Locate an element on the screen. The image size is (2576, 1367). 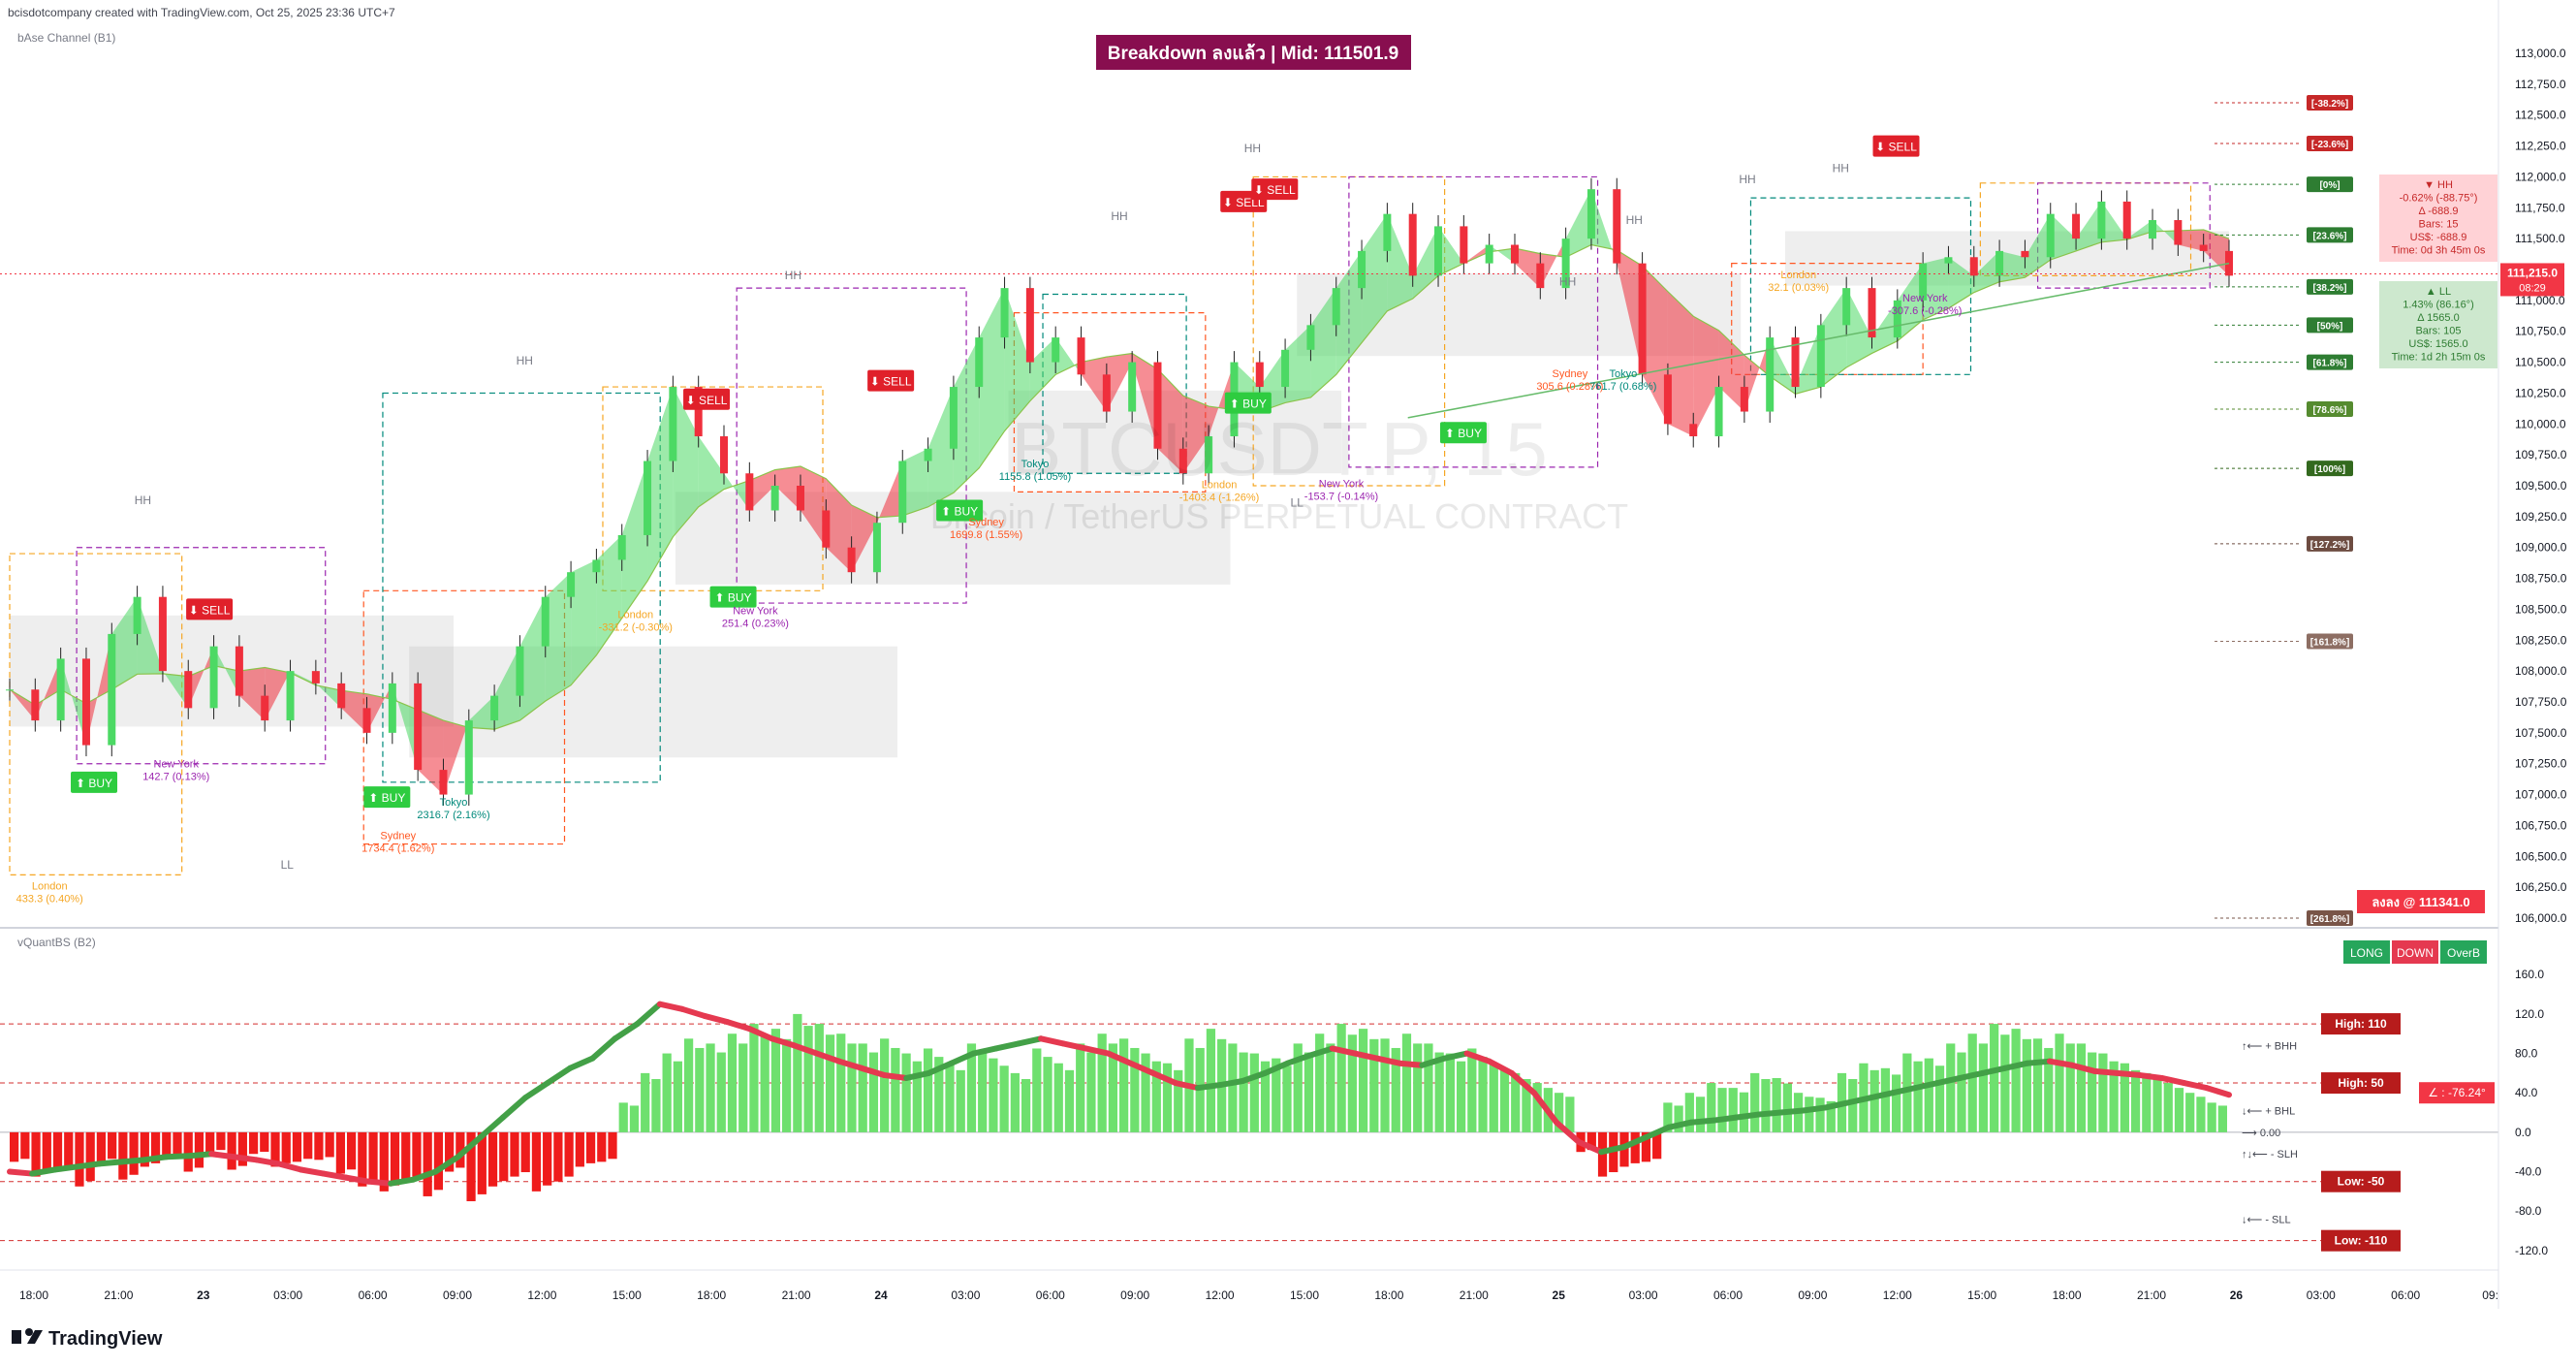
tradingview-logo: TradingView is located at coordinates (87, 1339).